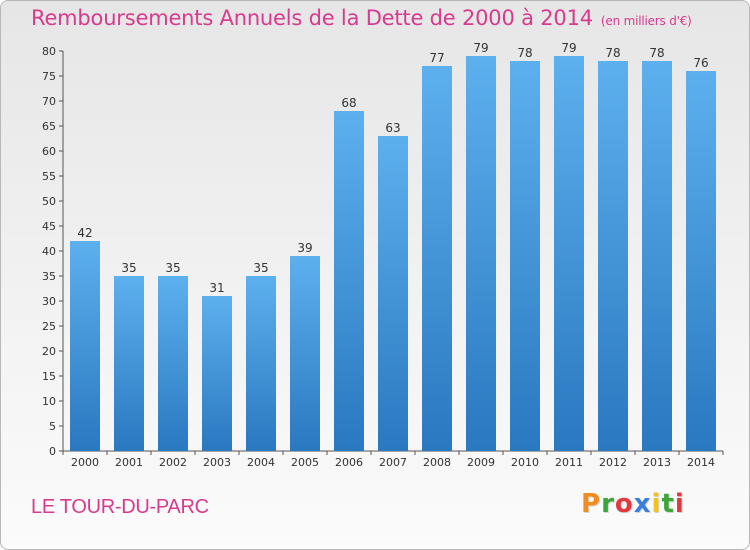 This screenshot has width=750, height=550. What do you see at coordinates (49, 276) in the screenshot?
I see `y-tick-label: 35` at bounding box center [49, 276].